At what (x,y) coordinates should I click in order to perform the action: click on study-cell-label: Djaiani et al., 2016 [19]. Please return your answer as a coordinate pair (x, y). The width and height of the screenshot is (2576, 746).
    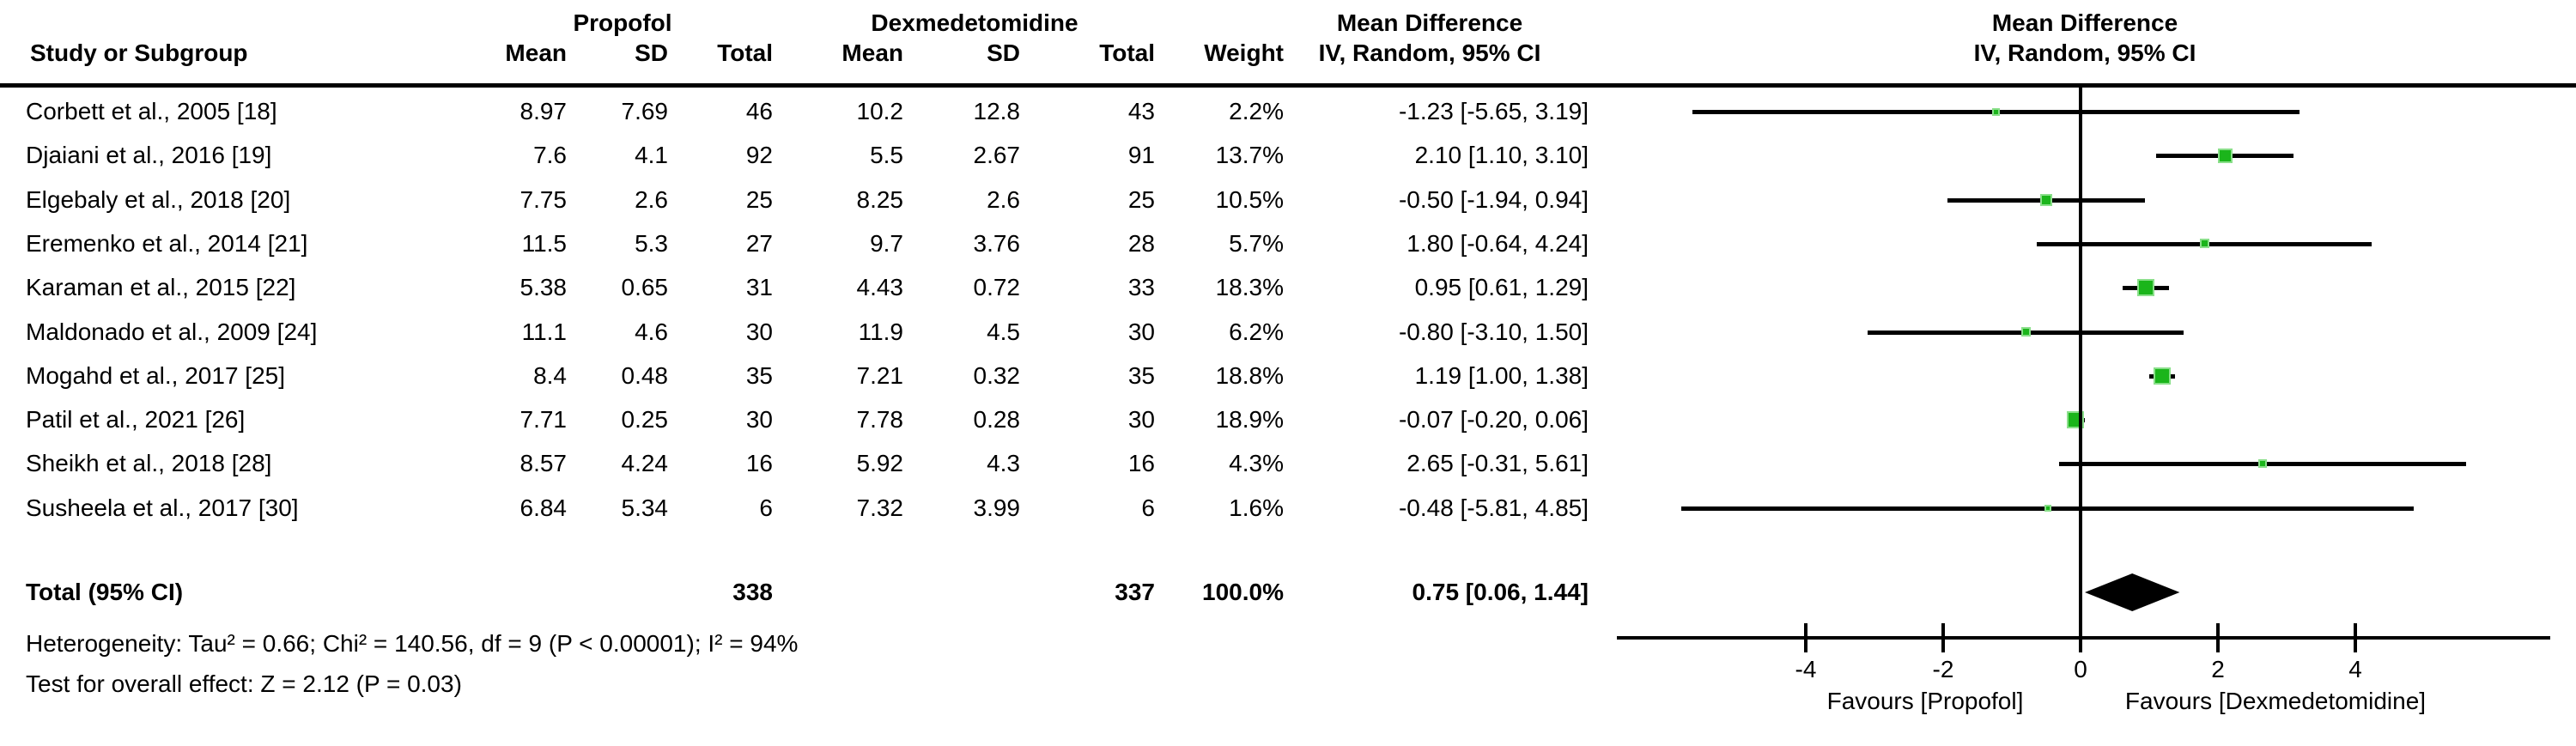
    Looking at the image, I should click on (149, 155).